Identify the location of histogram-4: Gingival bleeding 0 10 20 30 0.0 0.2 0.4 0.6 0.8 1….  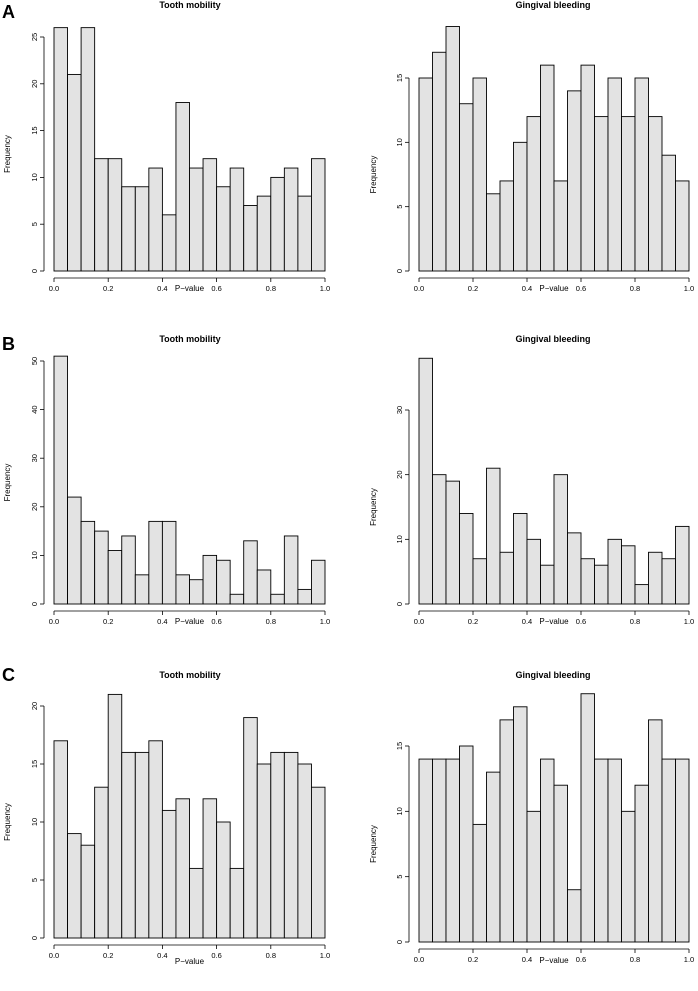
(531, 480).